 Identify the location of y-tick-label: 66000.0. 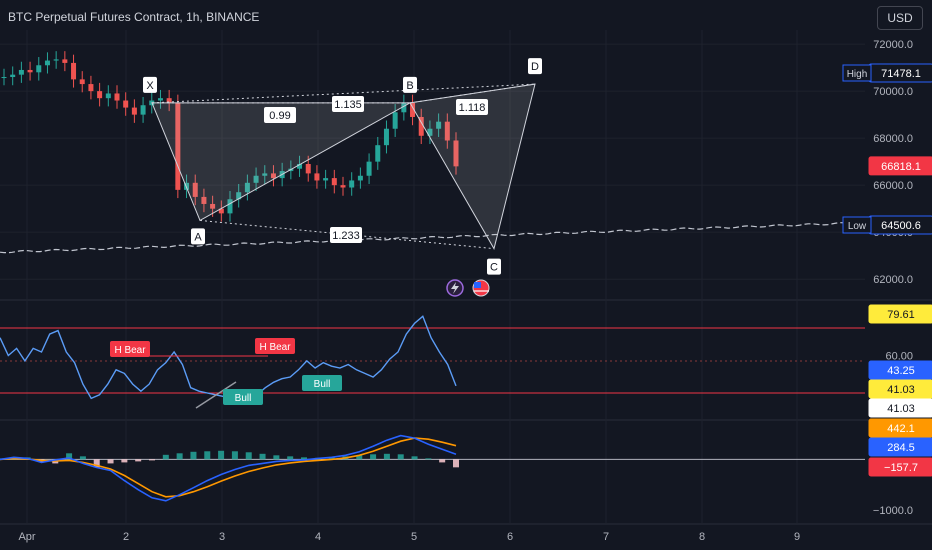
(893, 186).